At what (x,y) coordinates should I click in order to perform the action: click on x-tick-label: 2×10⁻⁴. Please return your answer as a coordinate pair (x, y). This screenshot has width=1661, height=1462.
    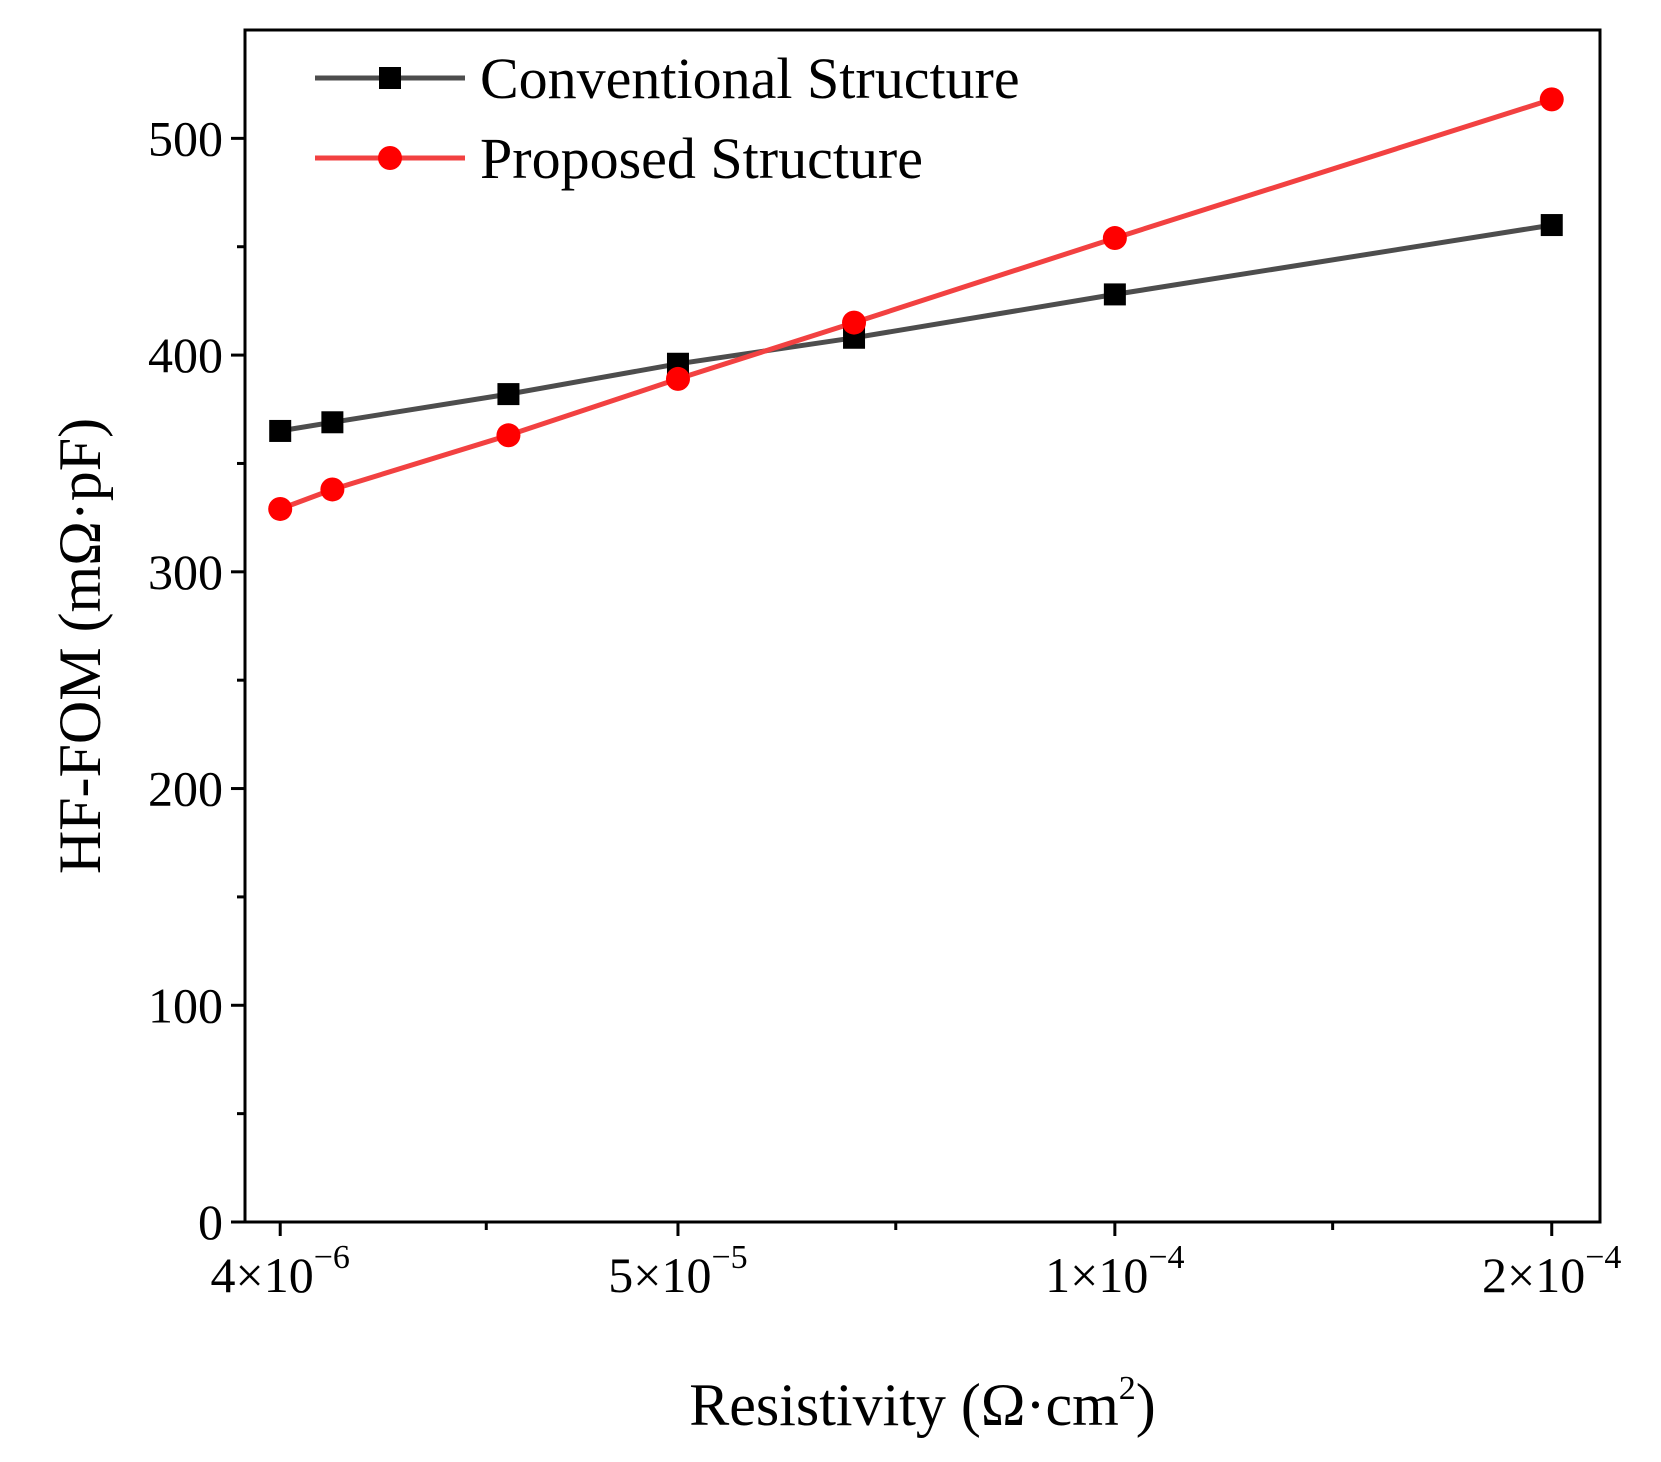
    Looking at the image, I should click on (1551, 1271).